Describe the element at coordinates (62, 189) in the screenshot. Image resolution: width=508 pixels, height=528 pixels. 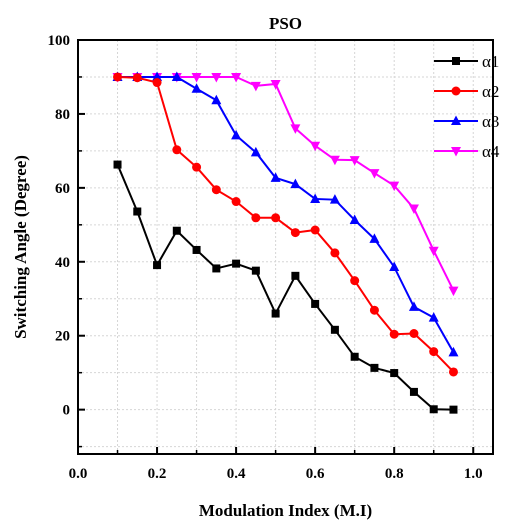
I see `y-tick-label: 60` at that location.